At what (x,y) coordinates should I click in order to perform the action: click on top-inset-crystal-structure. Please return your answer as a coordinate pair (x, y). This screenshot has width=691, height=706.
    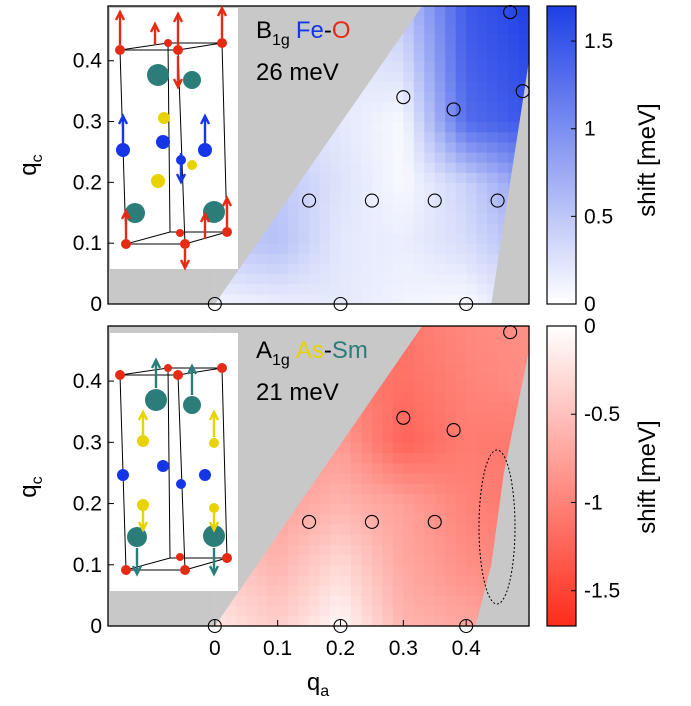
    Looking at the image, I should click on (174, 138).